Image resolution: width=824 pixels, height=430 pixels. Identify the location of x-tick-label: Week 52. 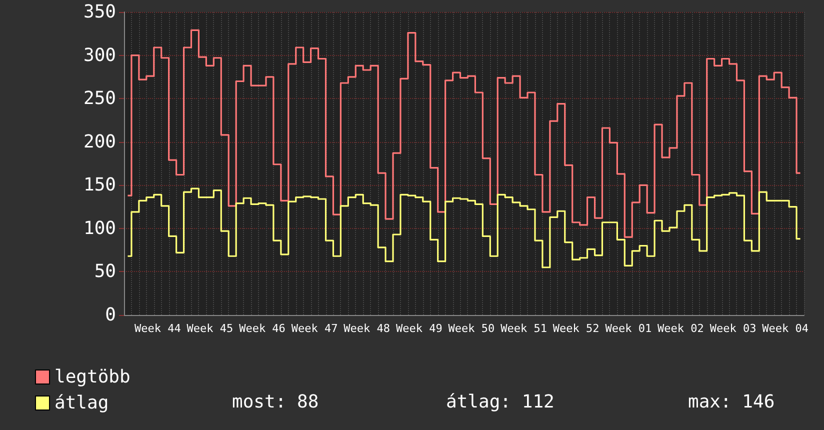
(576, 328).